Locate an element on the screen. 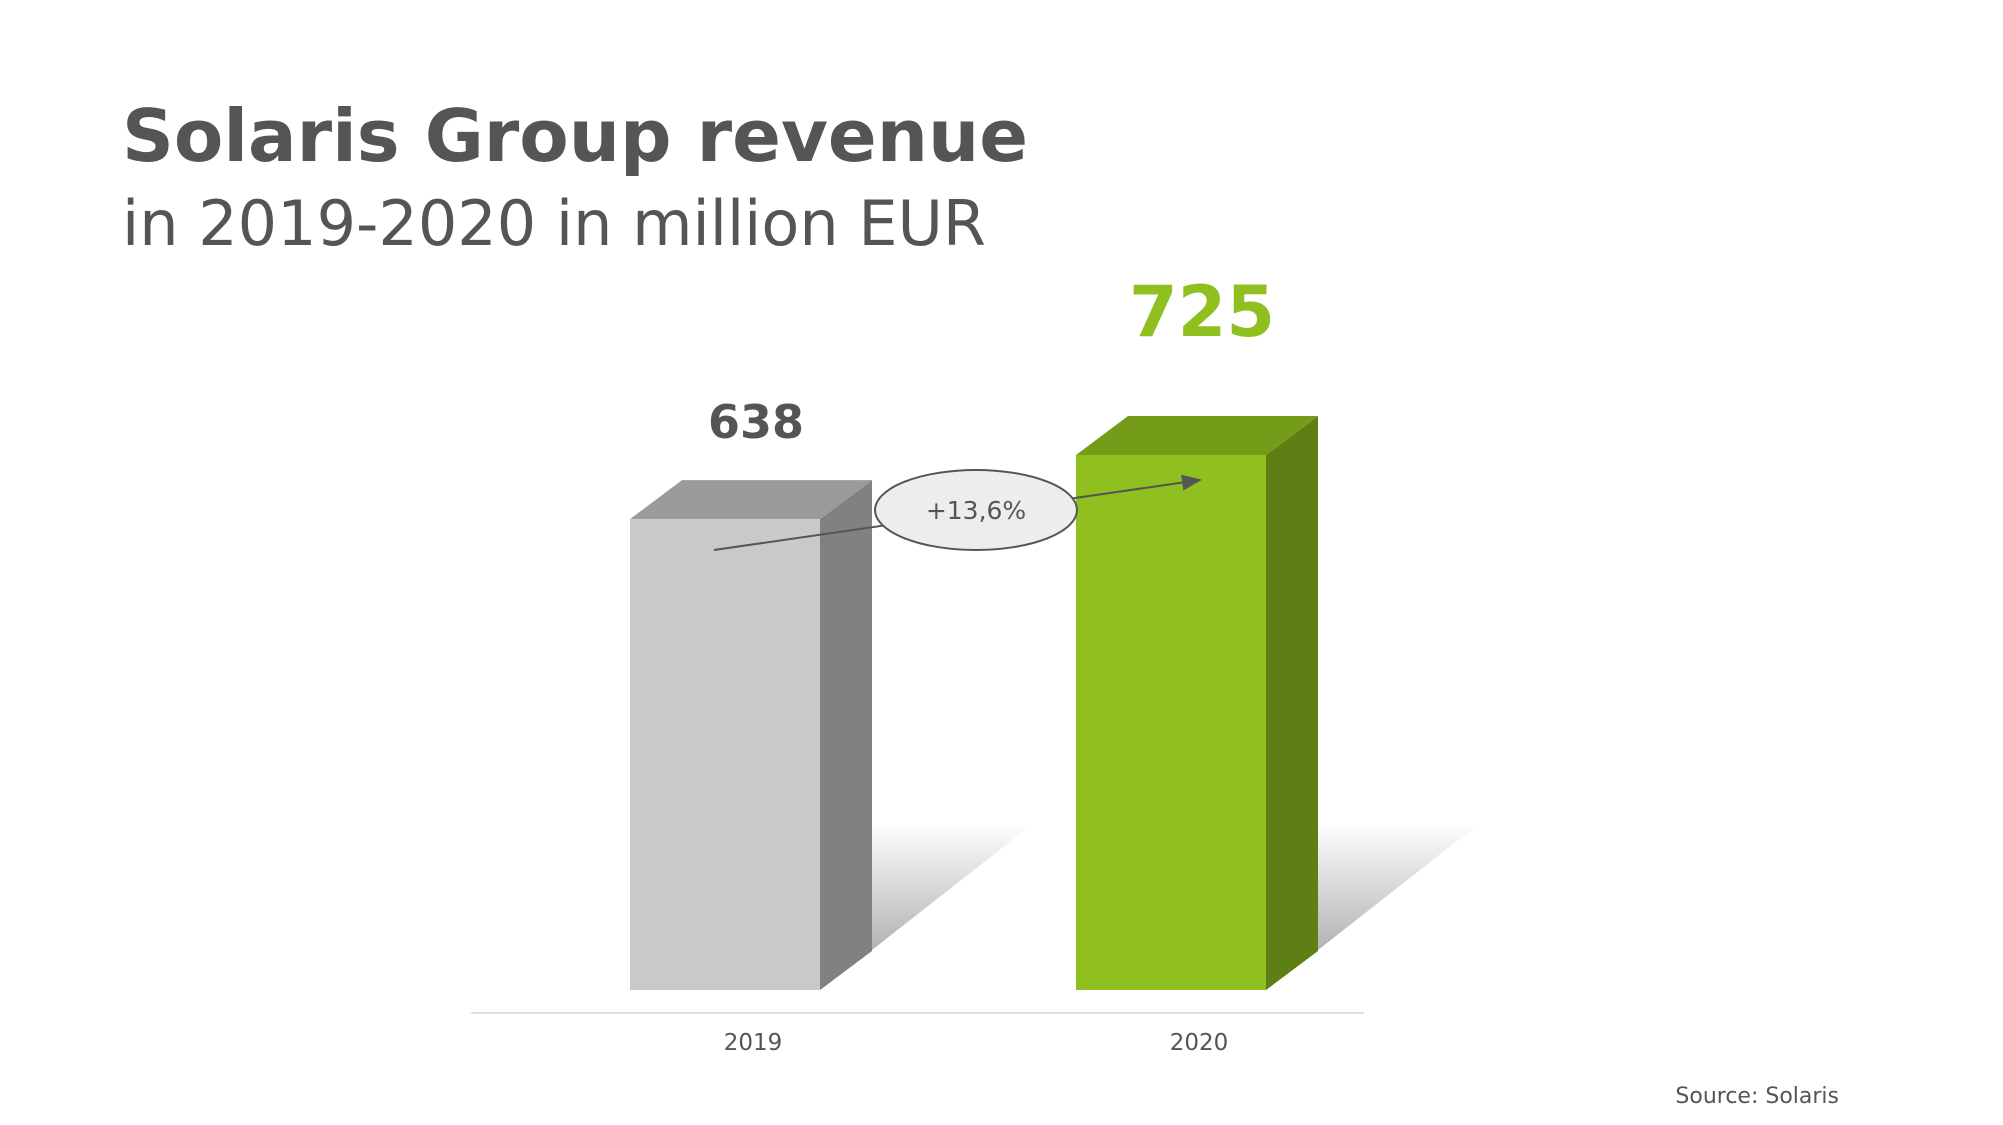 This screenshot has height=1125, width=2003. chart-subtitle: in 2019-2020 in million EUR is located at coordinates (554, 223).